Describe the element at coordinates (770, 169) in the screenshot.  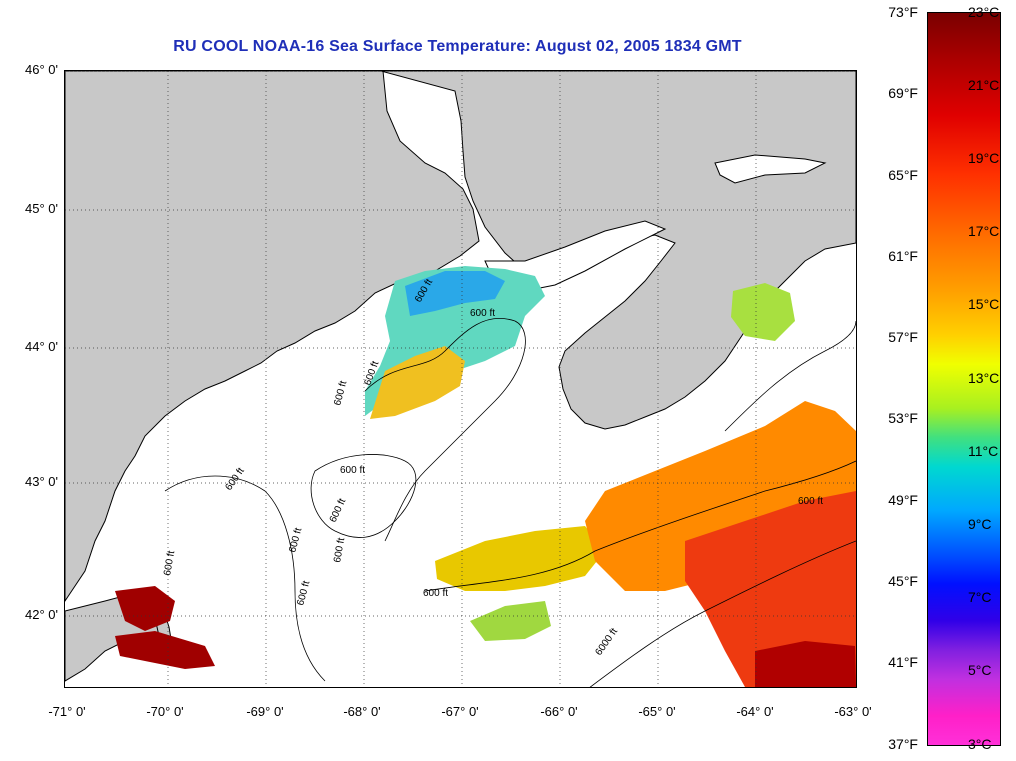
I see `minas-basin` at that location.